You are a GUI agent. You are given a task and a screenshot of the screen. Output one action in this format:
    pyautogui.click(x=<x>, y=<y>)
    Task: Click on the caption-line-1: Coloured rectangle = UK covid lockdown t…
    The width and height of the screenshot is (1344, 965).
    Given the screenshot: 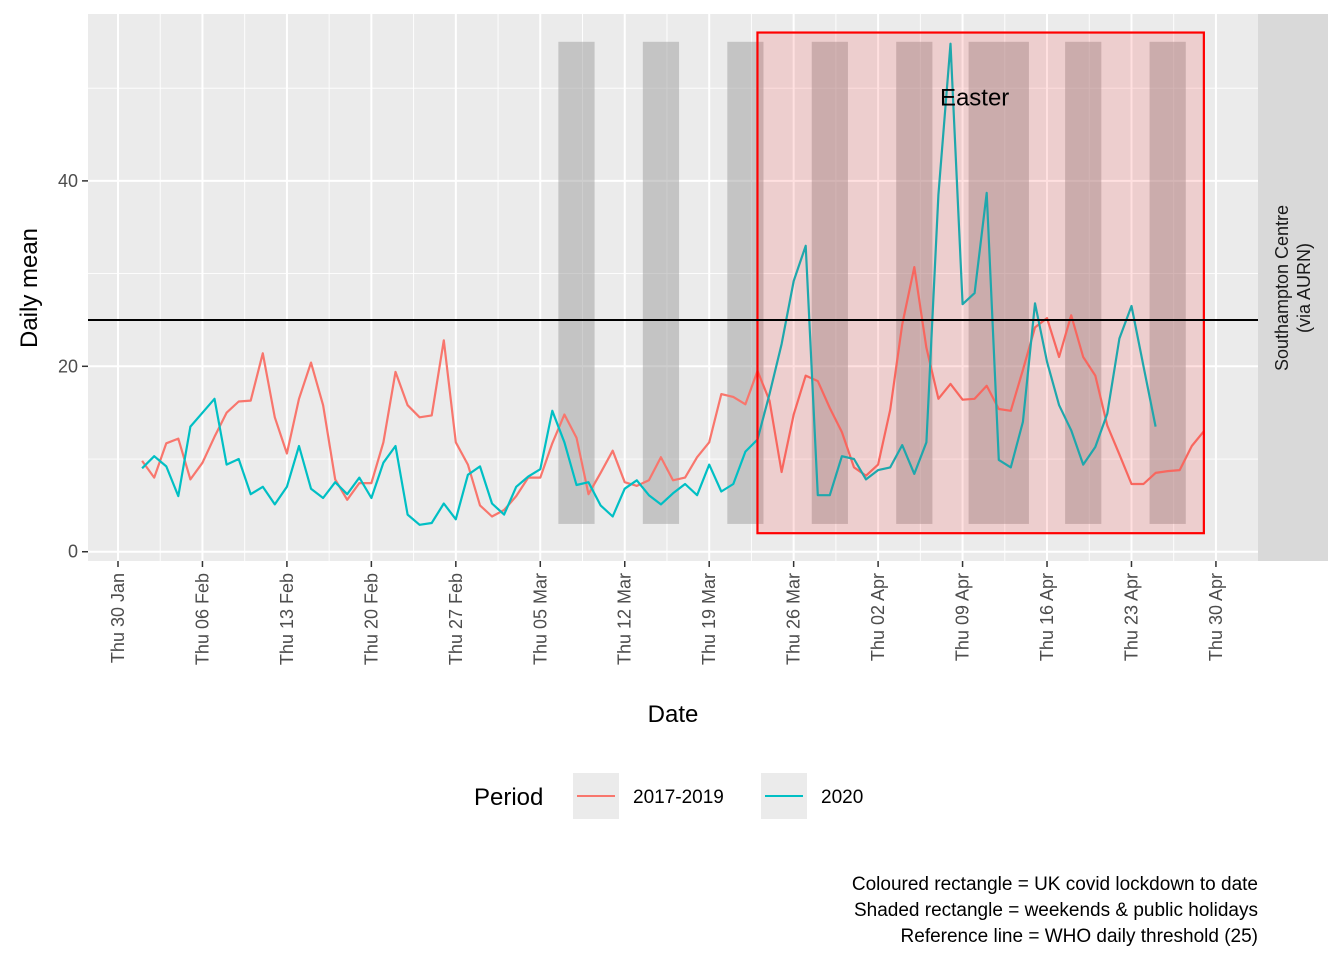 What is the action you would take?
    pyautogui.click(x=1055, y=884)
    